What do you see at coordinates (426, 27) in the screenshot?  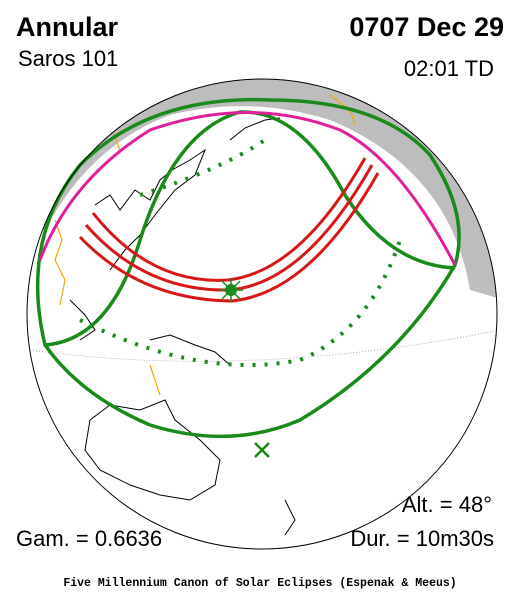 I see `date: 0707 Dec 29` at bounding box center [426, 27].